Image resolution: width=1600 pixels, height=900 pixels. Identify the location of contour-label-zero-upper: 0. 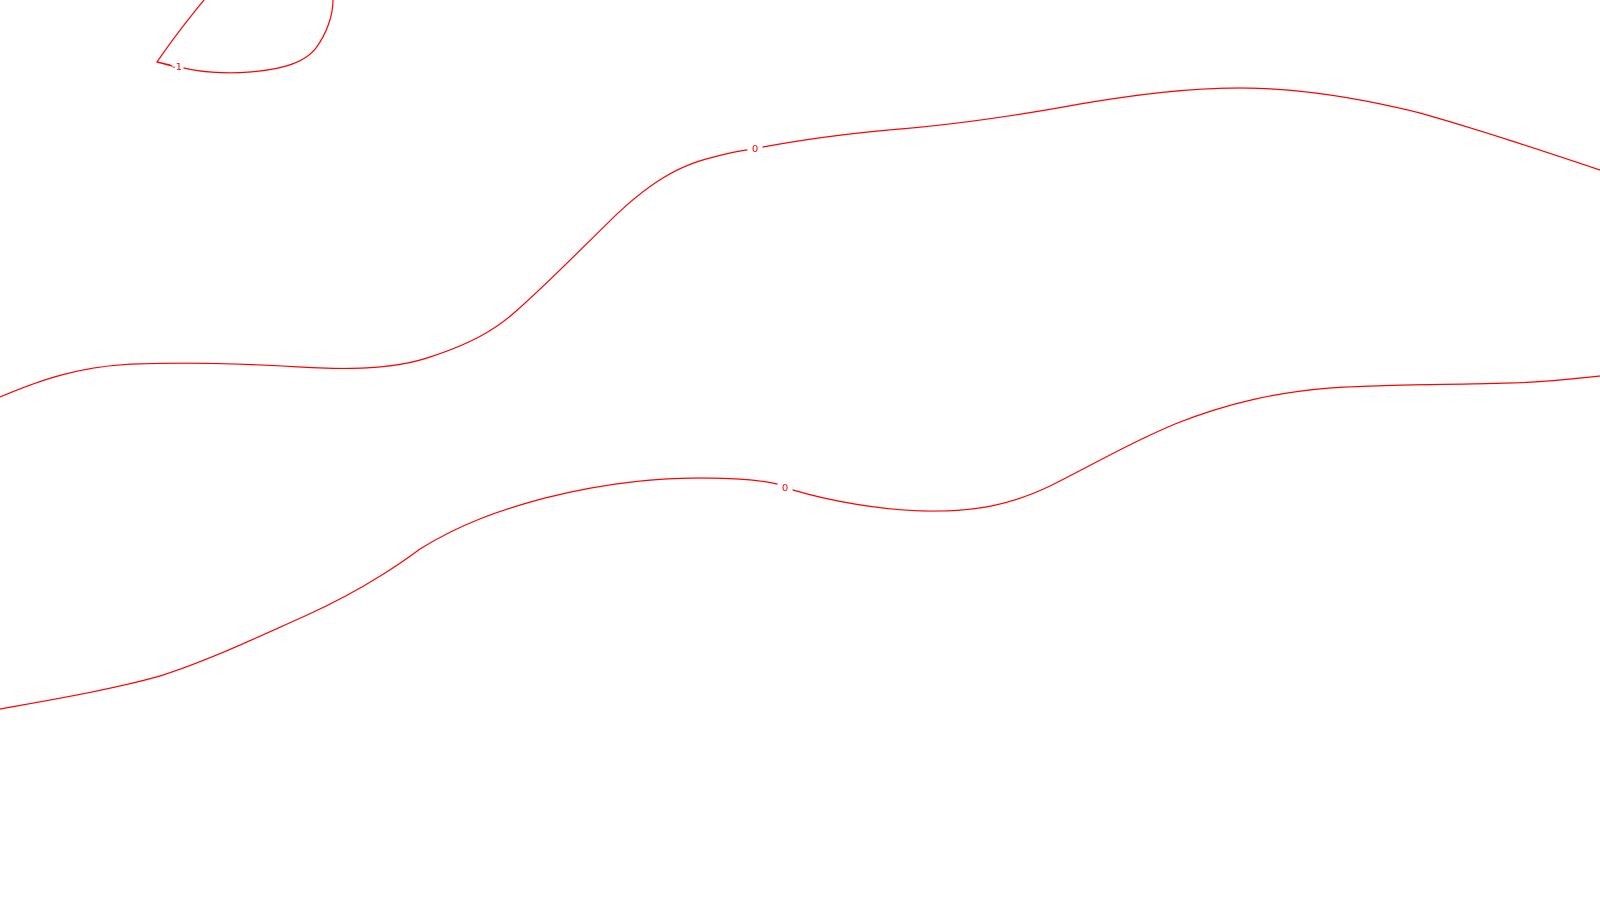
(755, 149).